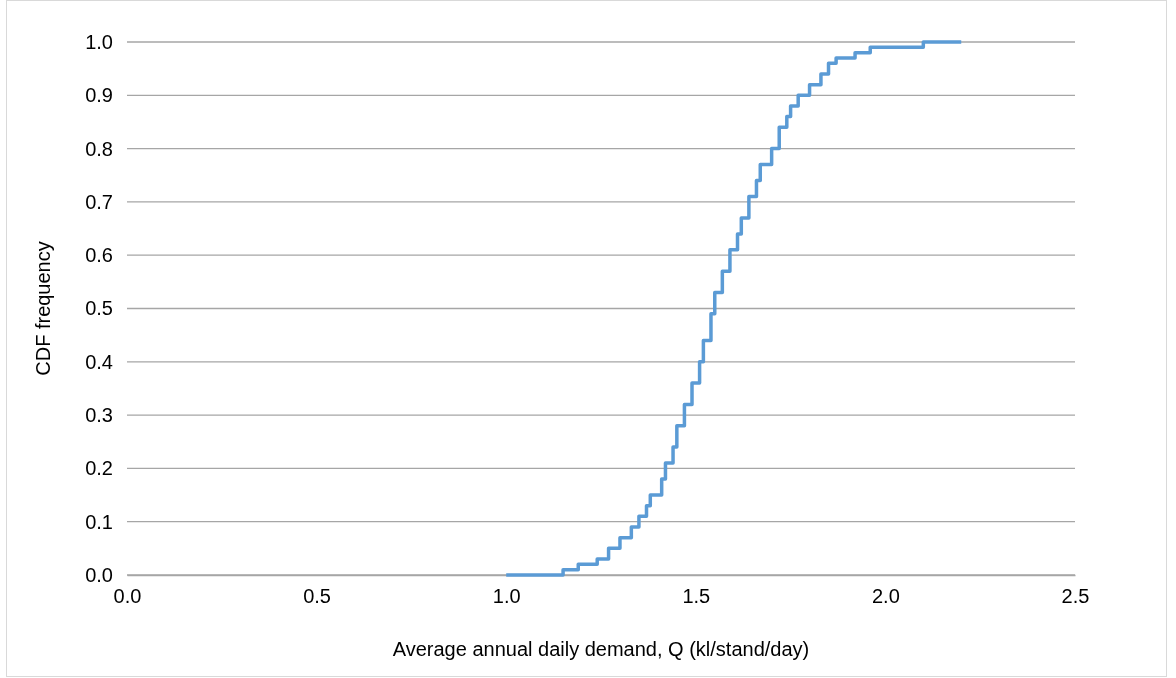 The image size is (1176, 678). I want to click on x-tick-label: 0.5, so click(317, 596).